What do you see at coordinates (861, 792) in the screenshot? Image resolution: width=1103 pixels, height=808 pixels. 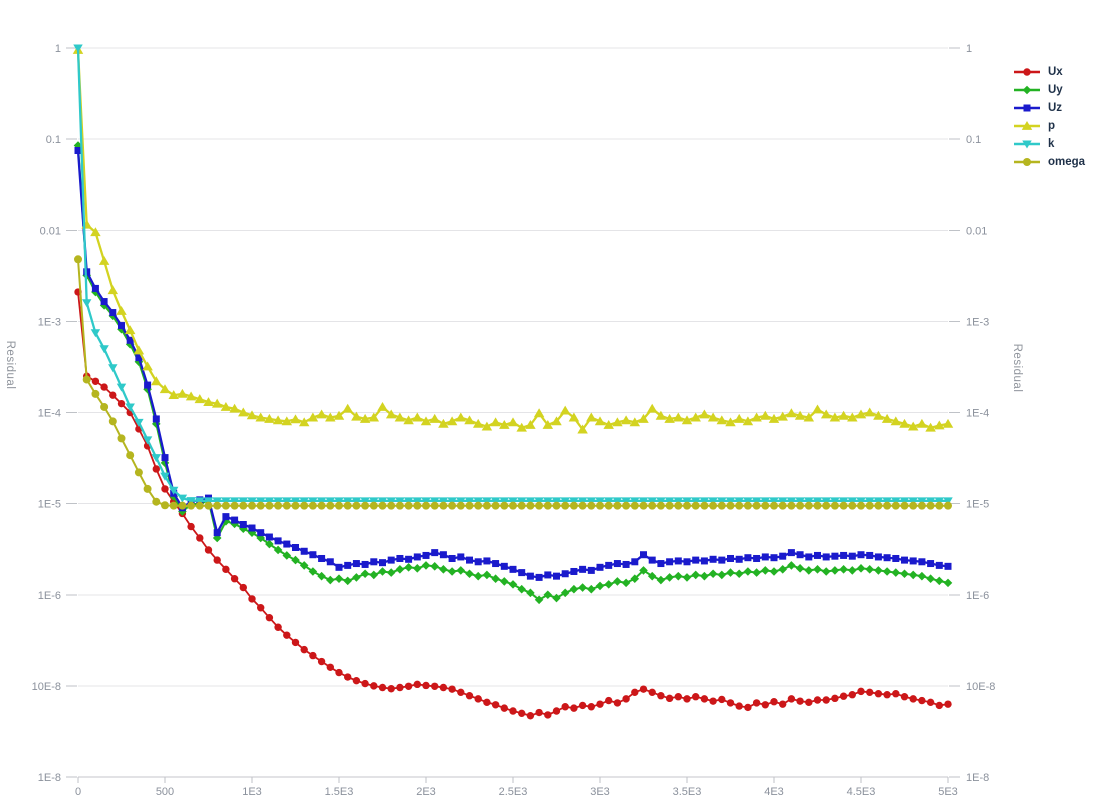 I see `x-axis-label: 4.5E3` at bounding box center [861, 792].